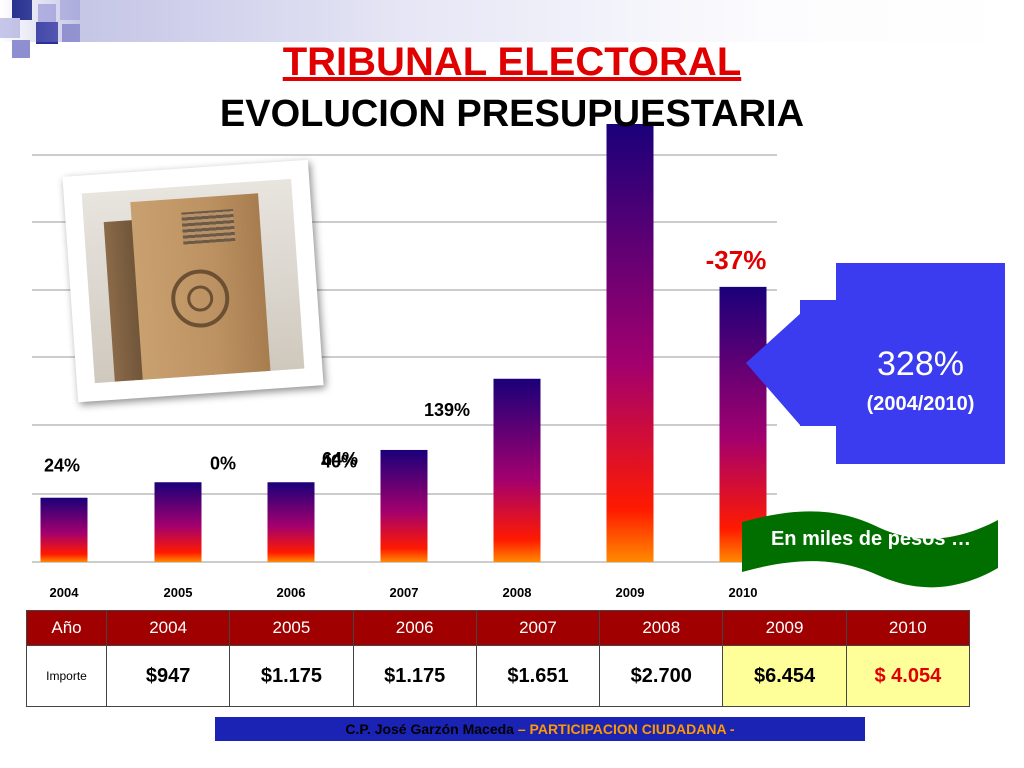 The width and height of the screenshot is (1024, 768). I want to click on year-cell: 2008, so click(661, 628).